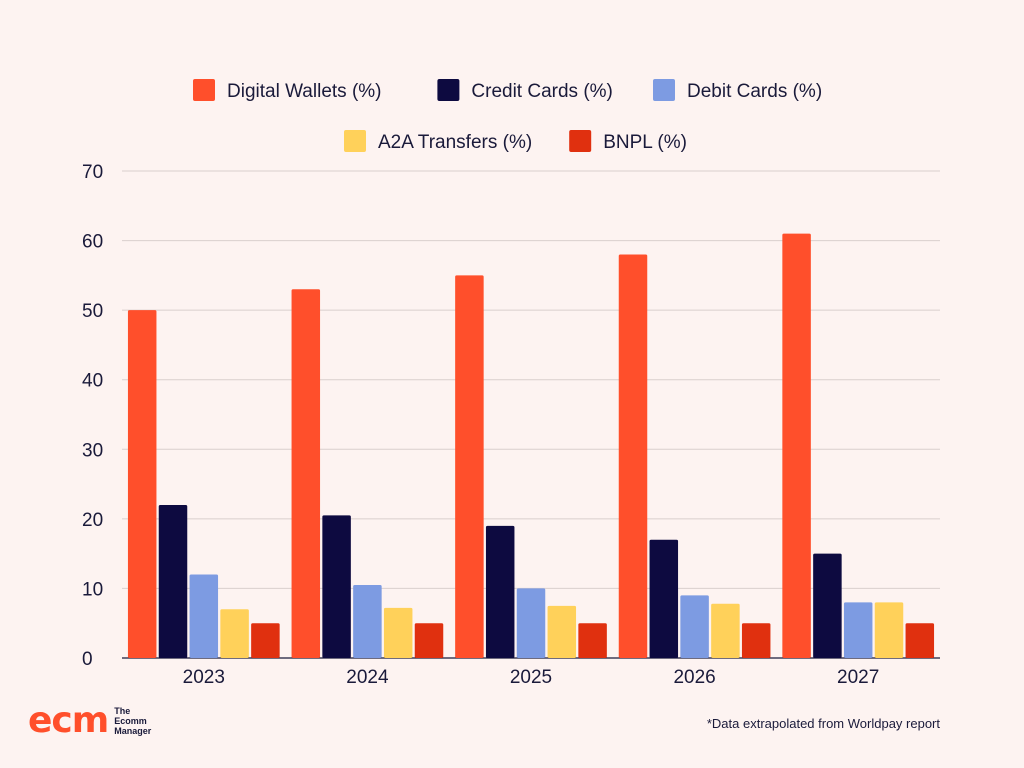 This screenshot has width=1024, height=768. Describe the element at coordinates (87, 659) in the screenshot. I see `y-tick-label: 0` at that location.